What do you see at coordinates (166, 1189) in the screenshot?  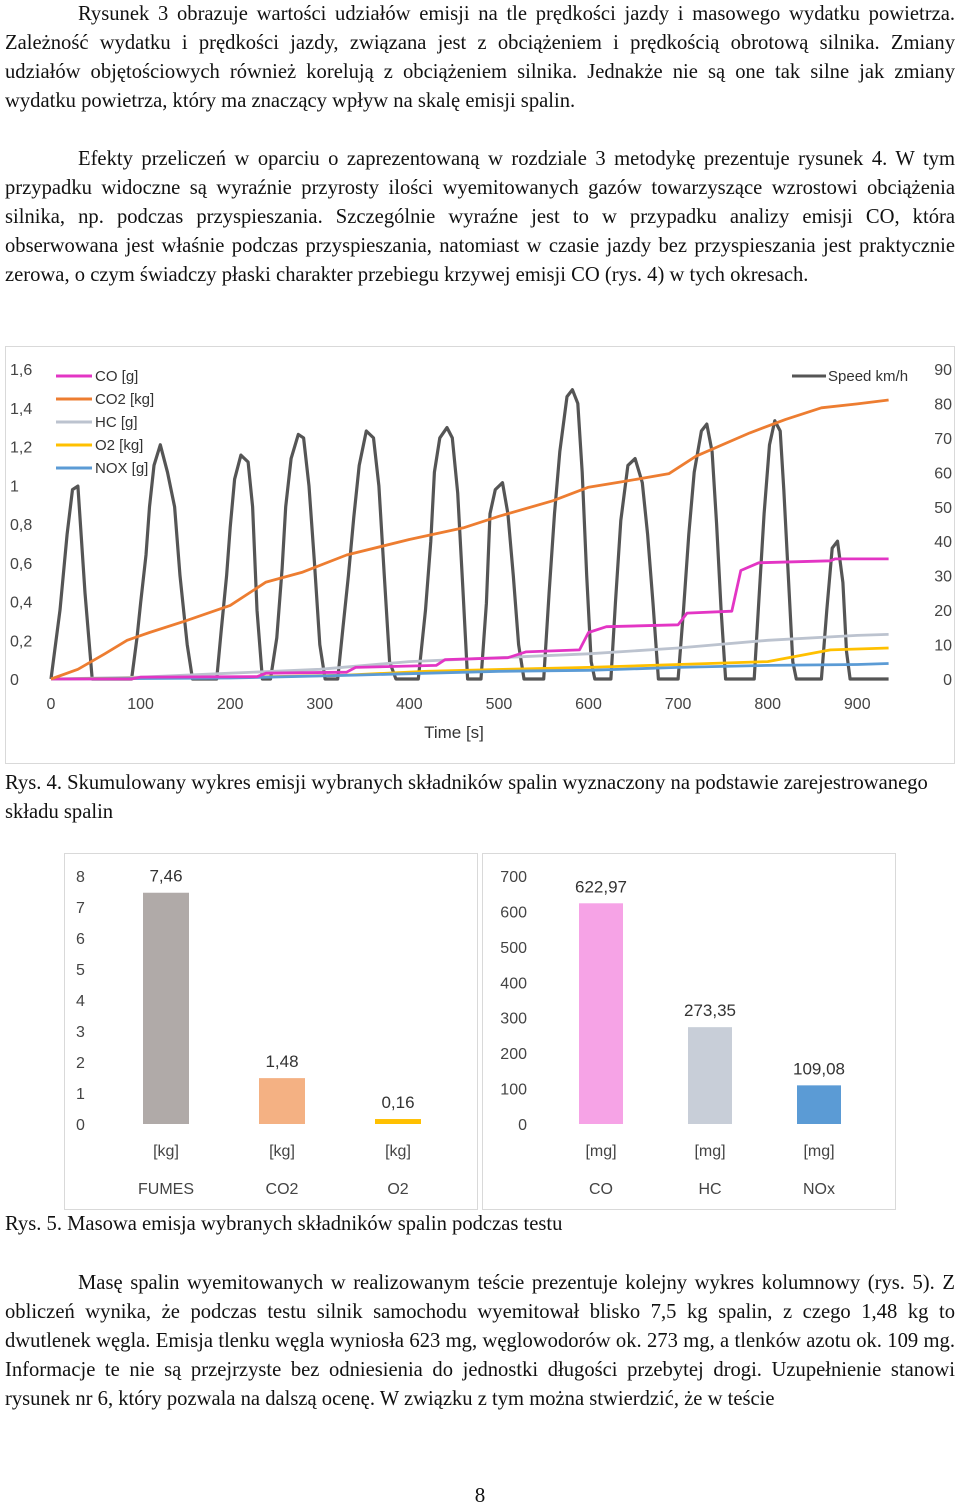 I see `category-label: FUMES` at bounding box center [166, 1189].